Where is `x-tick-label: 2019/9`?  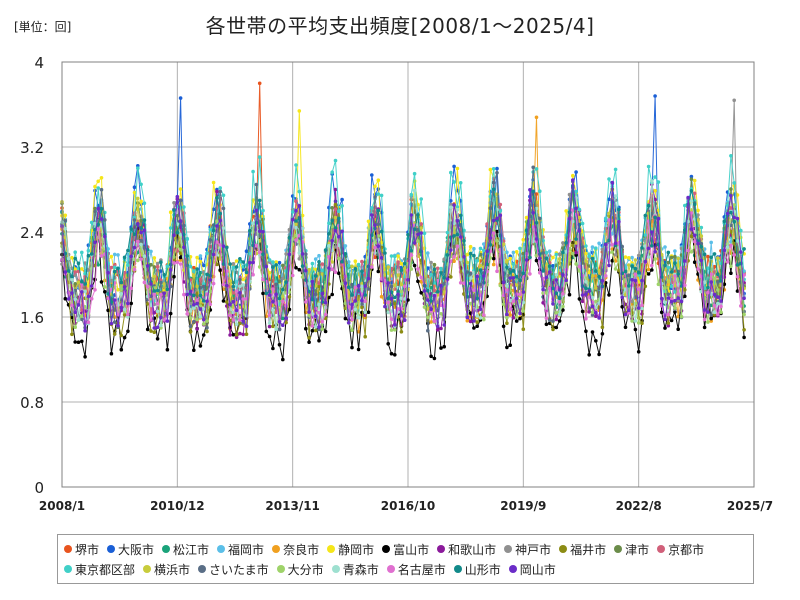 x-tick-label: 2019/9 is located at coordinates (523, 506).